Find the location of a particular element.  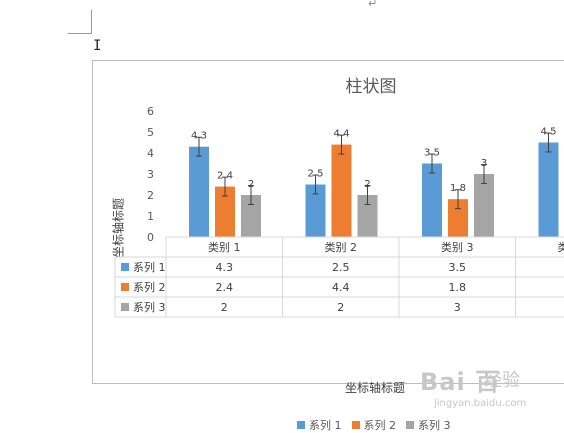

data-label: 3 is located at coordinates (484, 163).